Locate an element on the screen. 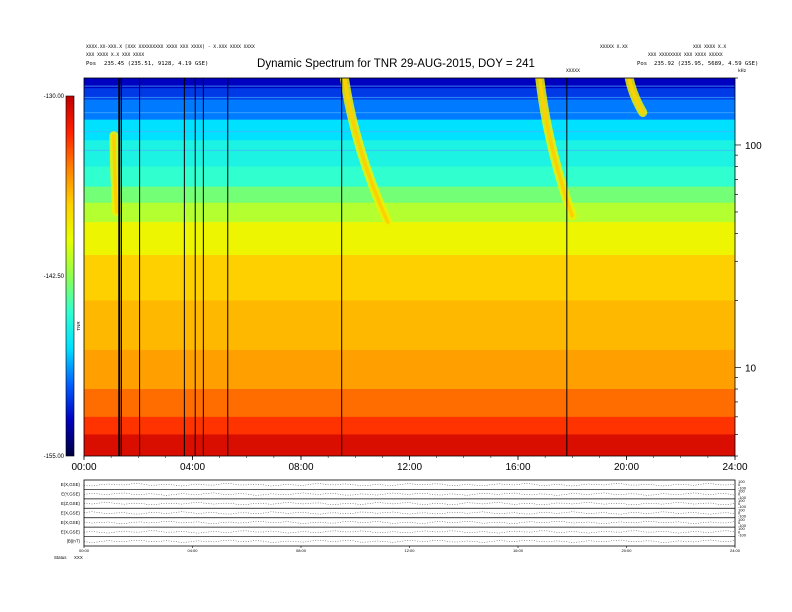 This screenshot has height=612, width=792. bottom-x-tick-label: 00:00 is located at coordinates (84, 550).